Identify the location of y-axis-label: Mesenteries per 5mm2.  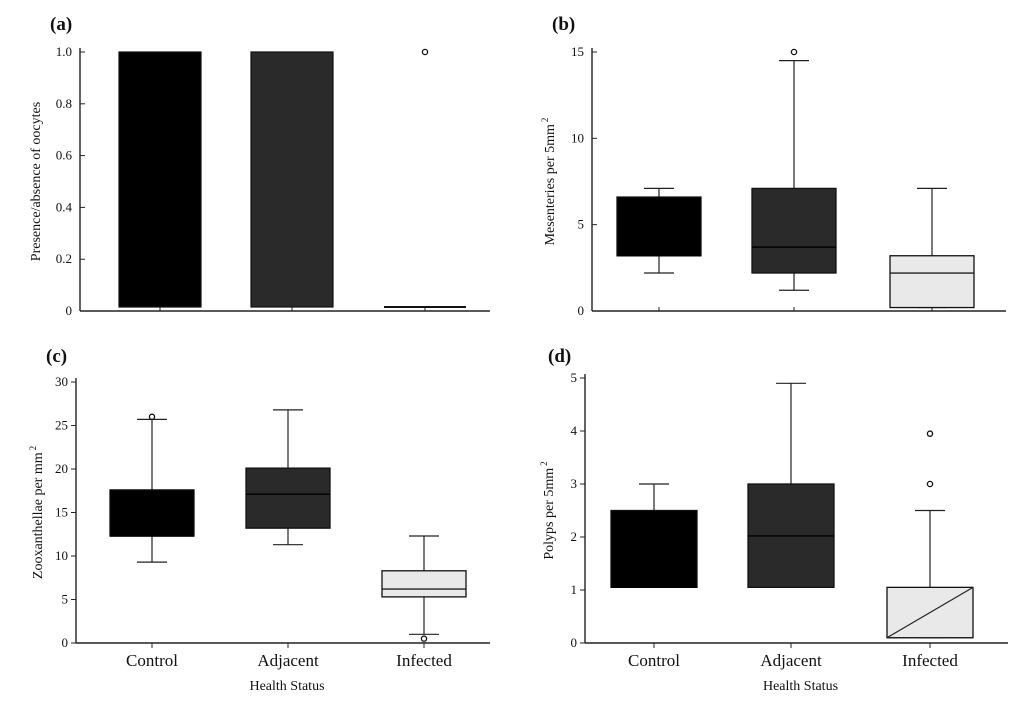
(549, 182).